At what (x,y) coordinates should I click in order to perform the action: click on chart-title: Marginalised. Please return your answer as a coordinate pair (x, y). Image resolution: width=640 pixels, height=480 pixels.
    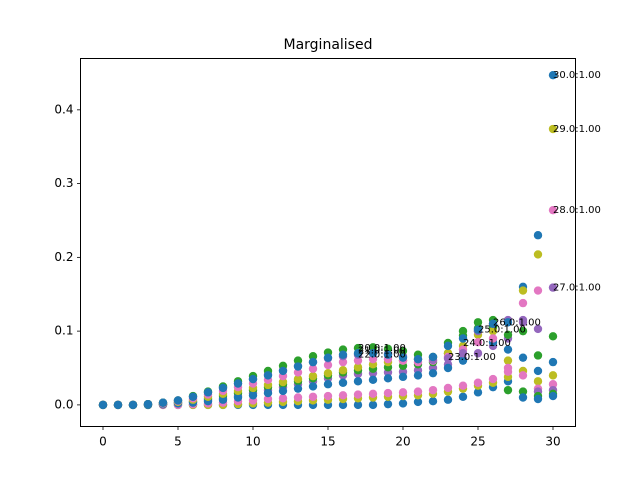
    Looking at the image, I should click on (328, 45).